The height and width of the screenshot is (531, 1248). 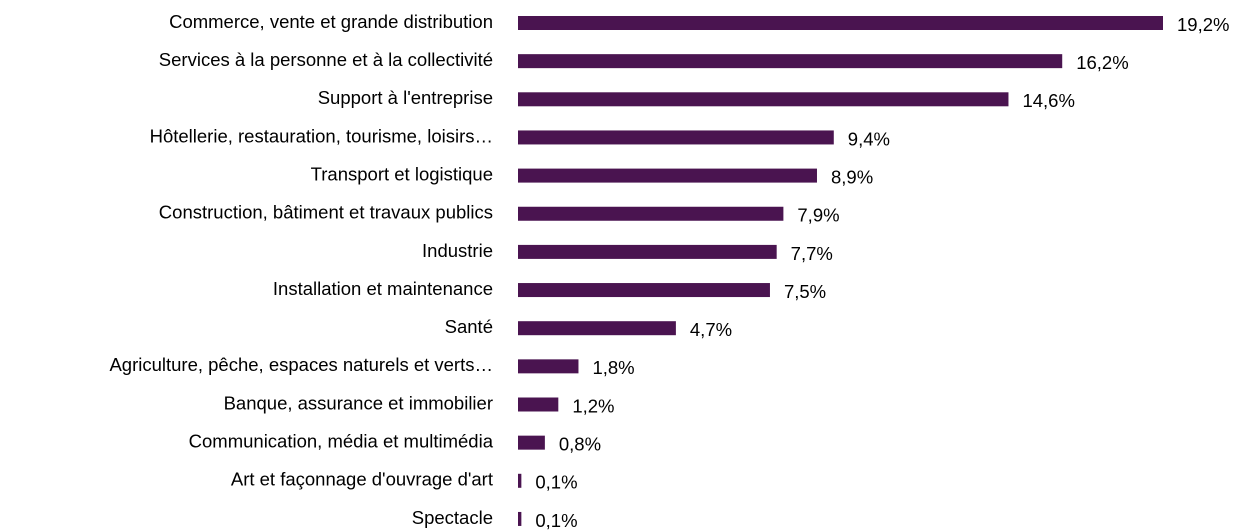 I want to click on category-label: Commerce, vente et grande distribution, so click(x=331, y=21).